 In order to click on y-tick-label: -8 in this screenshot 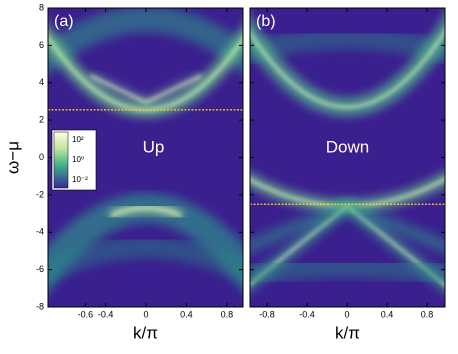, I will do `click(40, 306)`.